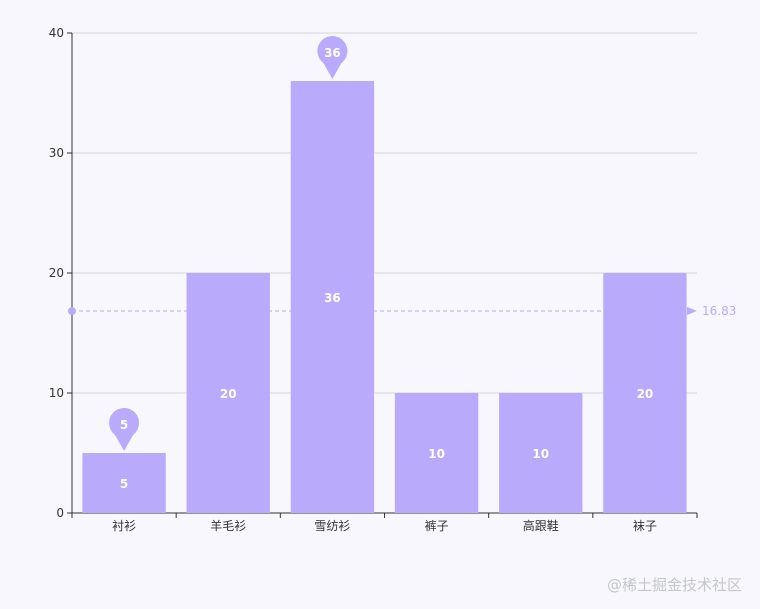  Describe the element at coordinates (124, 526) in the screenshot. I see `x-tick-label: 衬衫` at that location.